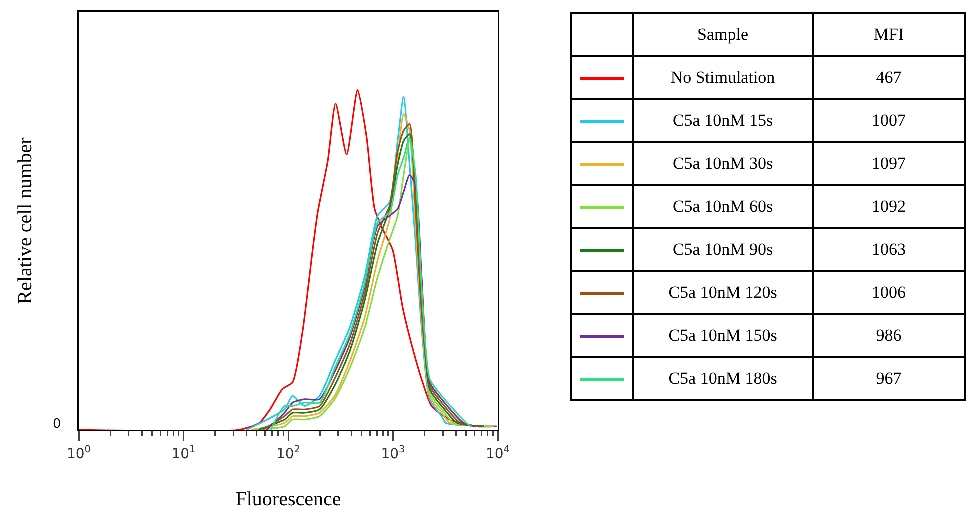 This screenshot has width=968, height=520. Describe the element at coordinates (289, 499) in the screenshot. I see `x-axis-title: Fluorescence` at that location.